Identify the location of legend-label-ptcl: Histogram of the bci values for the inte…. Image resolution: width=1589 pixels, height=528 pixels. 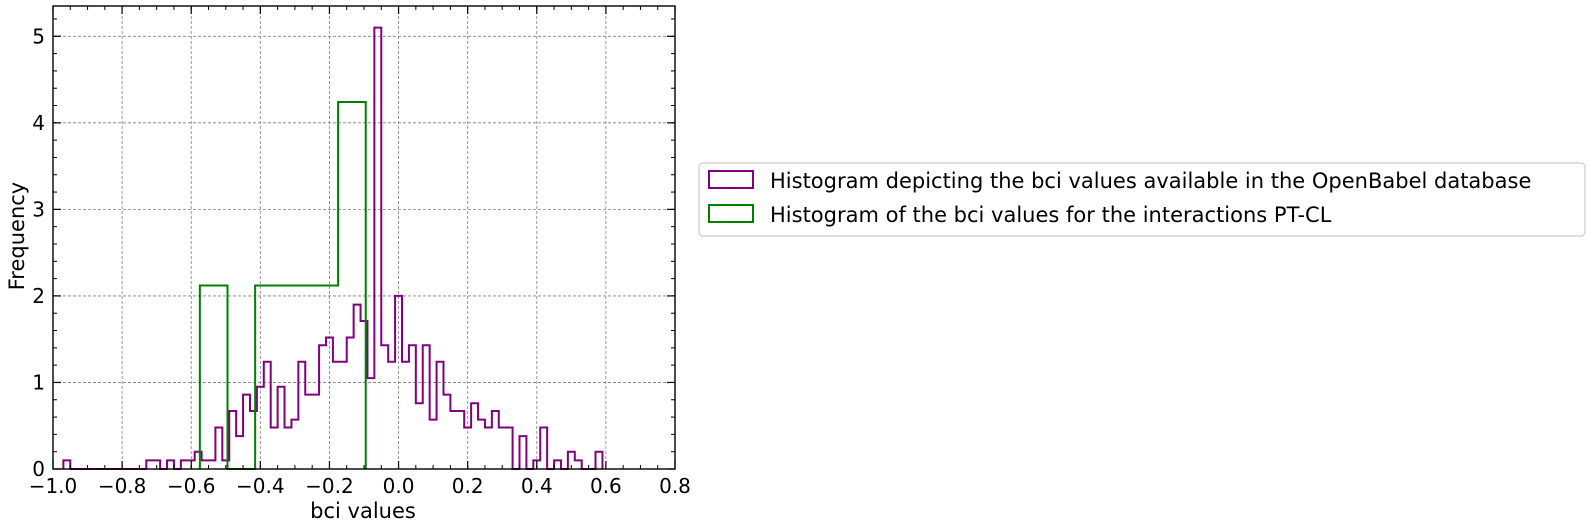
(1051, 215).